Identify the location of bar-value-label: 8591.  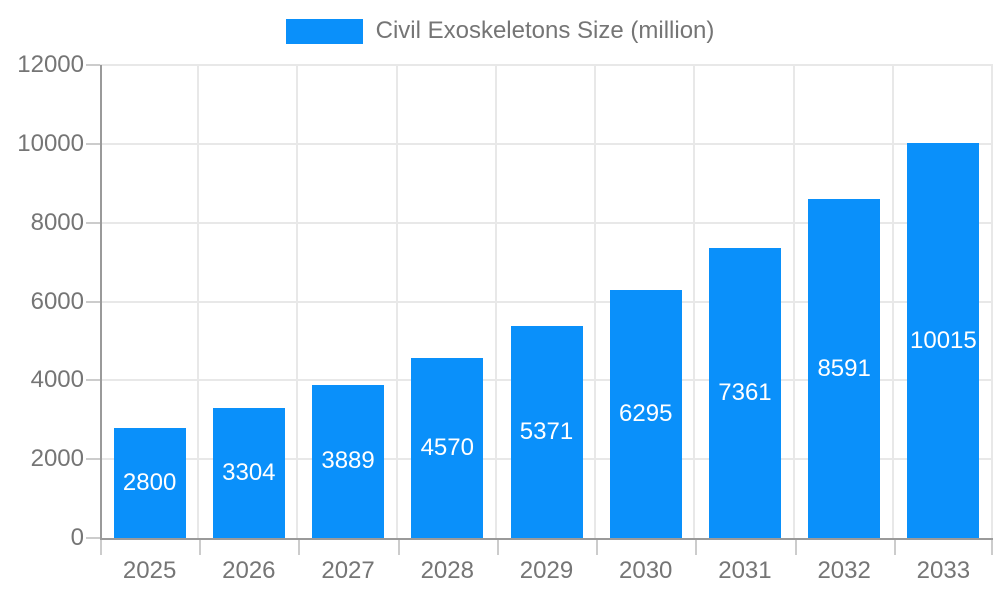
(844, 368).